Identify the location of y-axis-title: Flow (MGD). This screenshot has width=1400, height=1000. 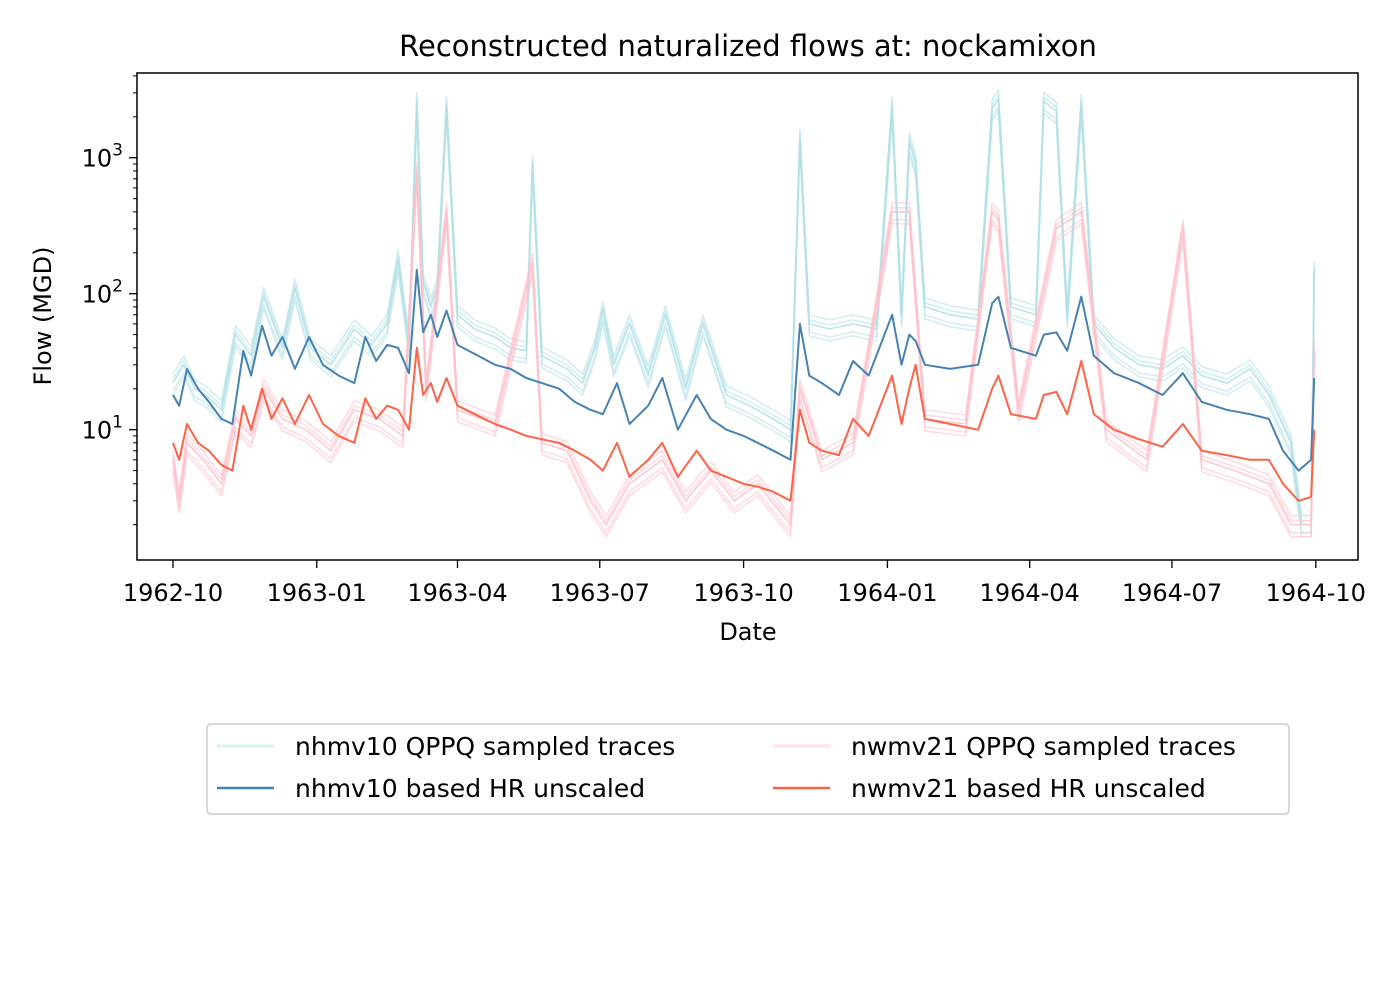
(43, 316).